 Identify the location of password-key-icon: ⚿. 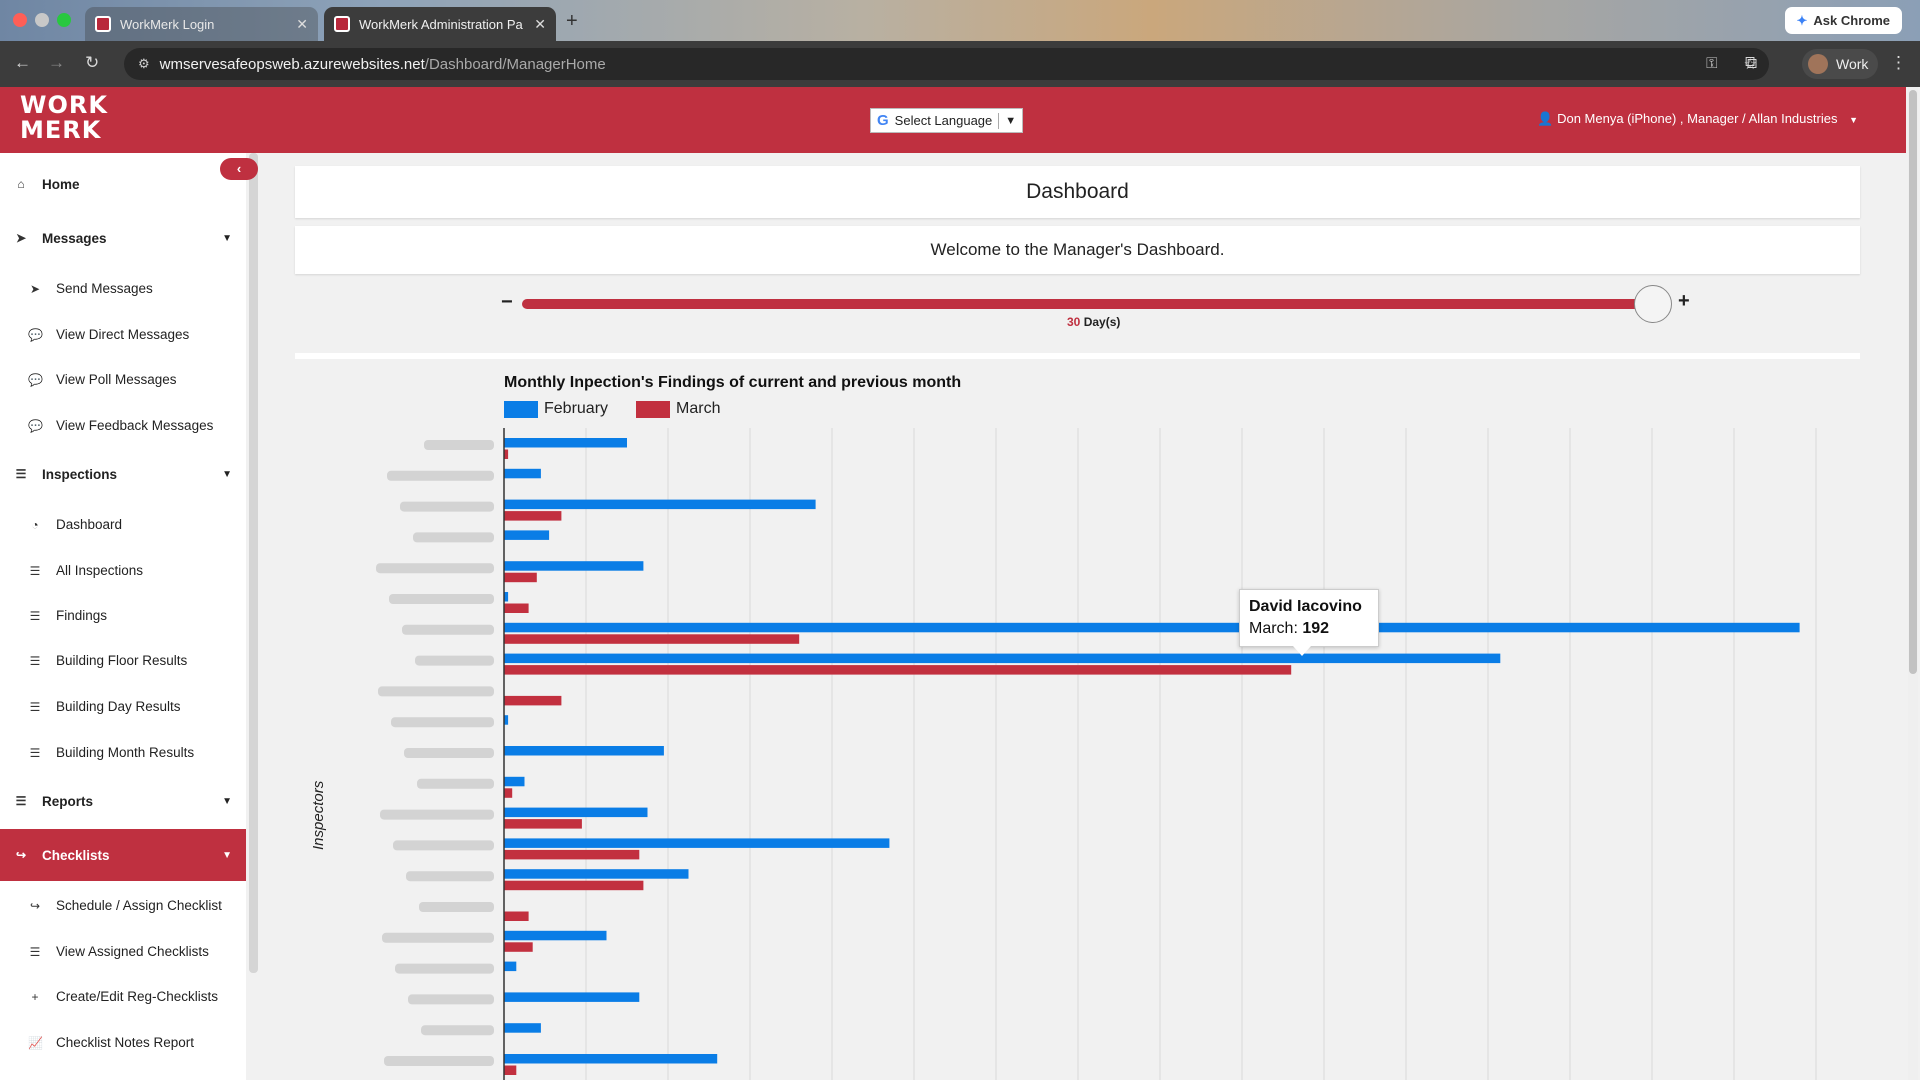
(1712, 63).